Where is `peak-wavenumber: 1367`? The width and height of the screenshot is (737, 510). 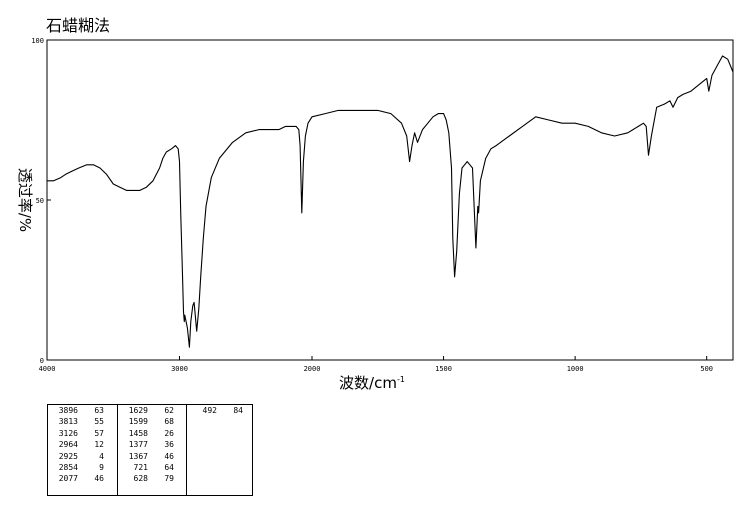
peak-wavenumber: 1367 is located at coordinates (138, 456).